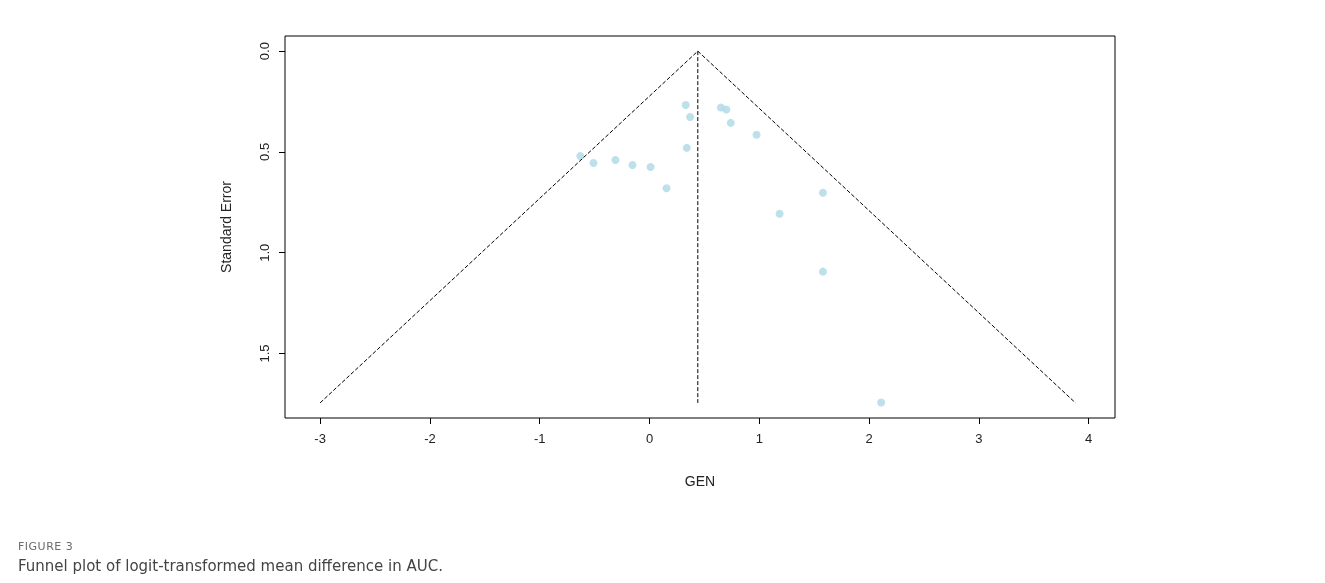  What do you see at coordinates (320, 438) in the screenshot?
I see `x-tick-label: -3` at bounding box center [320, 438].